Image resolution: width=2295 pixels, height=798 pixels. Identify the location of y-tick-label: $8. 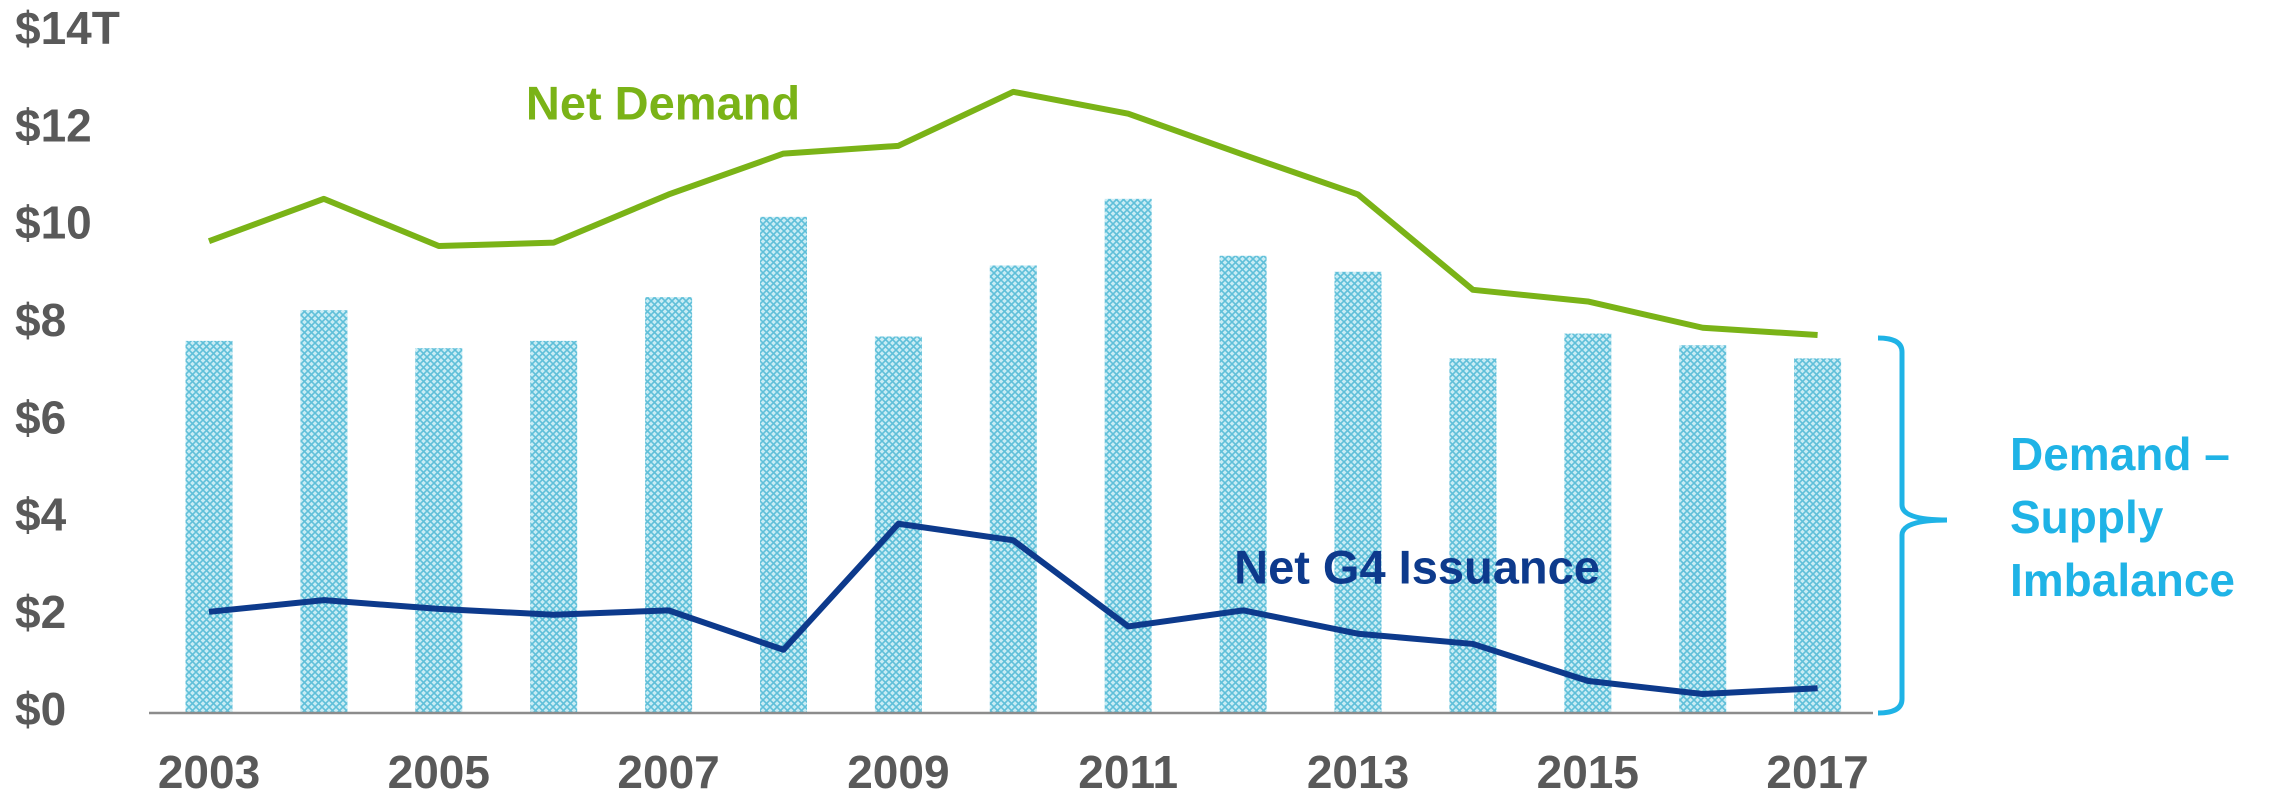
(40, 320).